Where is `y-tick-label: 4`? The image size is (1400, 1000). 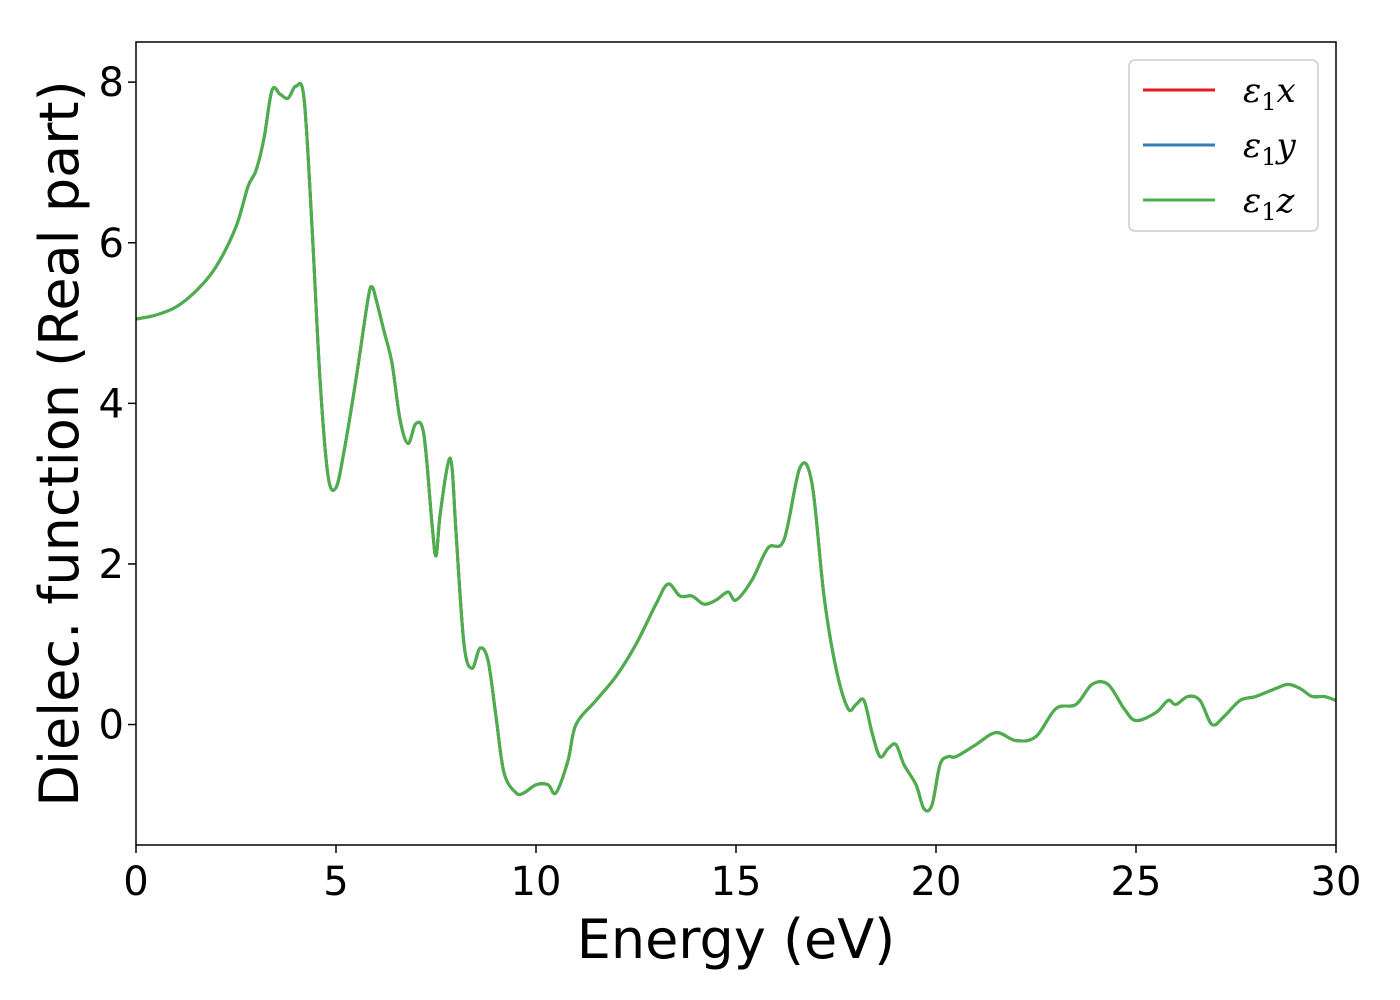 y-tick-label: 4 is located at coordinates (111, 404).